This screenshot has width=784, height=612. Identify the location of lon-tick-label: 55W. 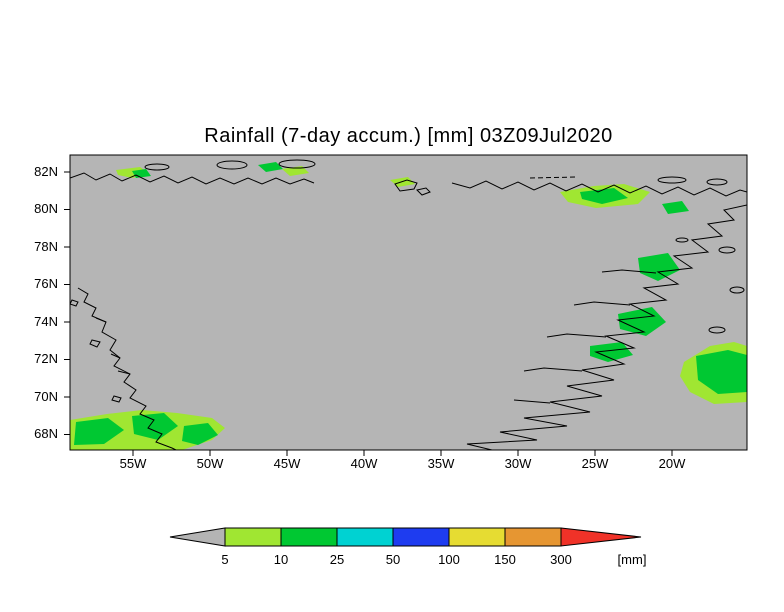
(133, 463).